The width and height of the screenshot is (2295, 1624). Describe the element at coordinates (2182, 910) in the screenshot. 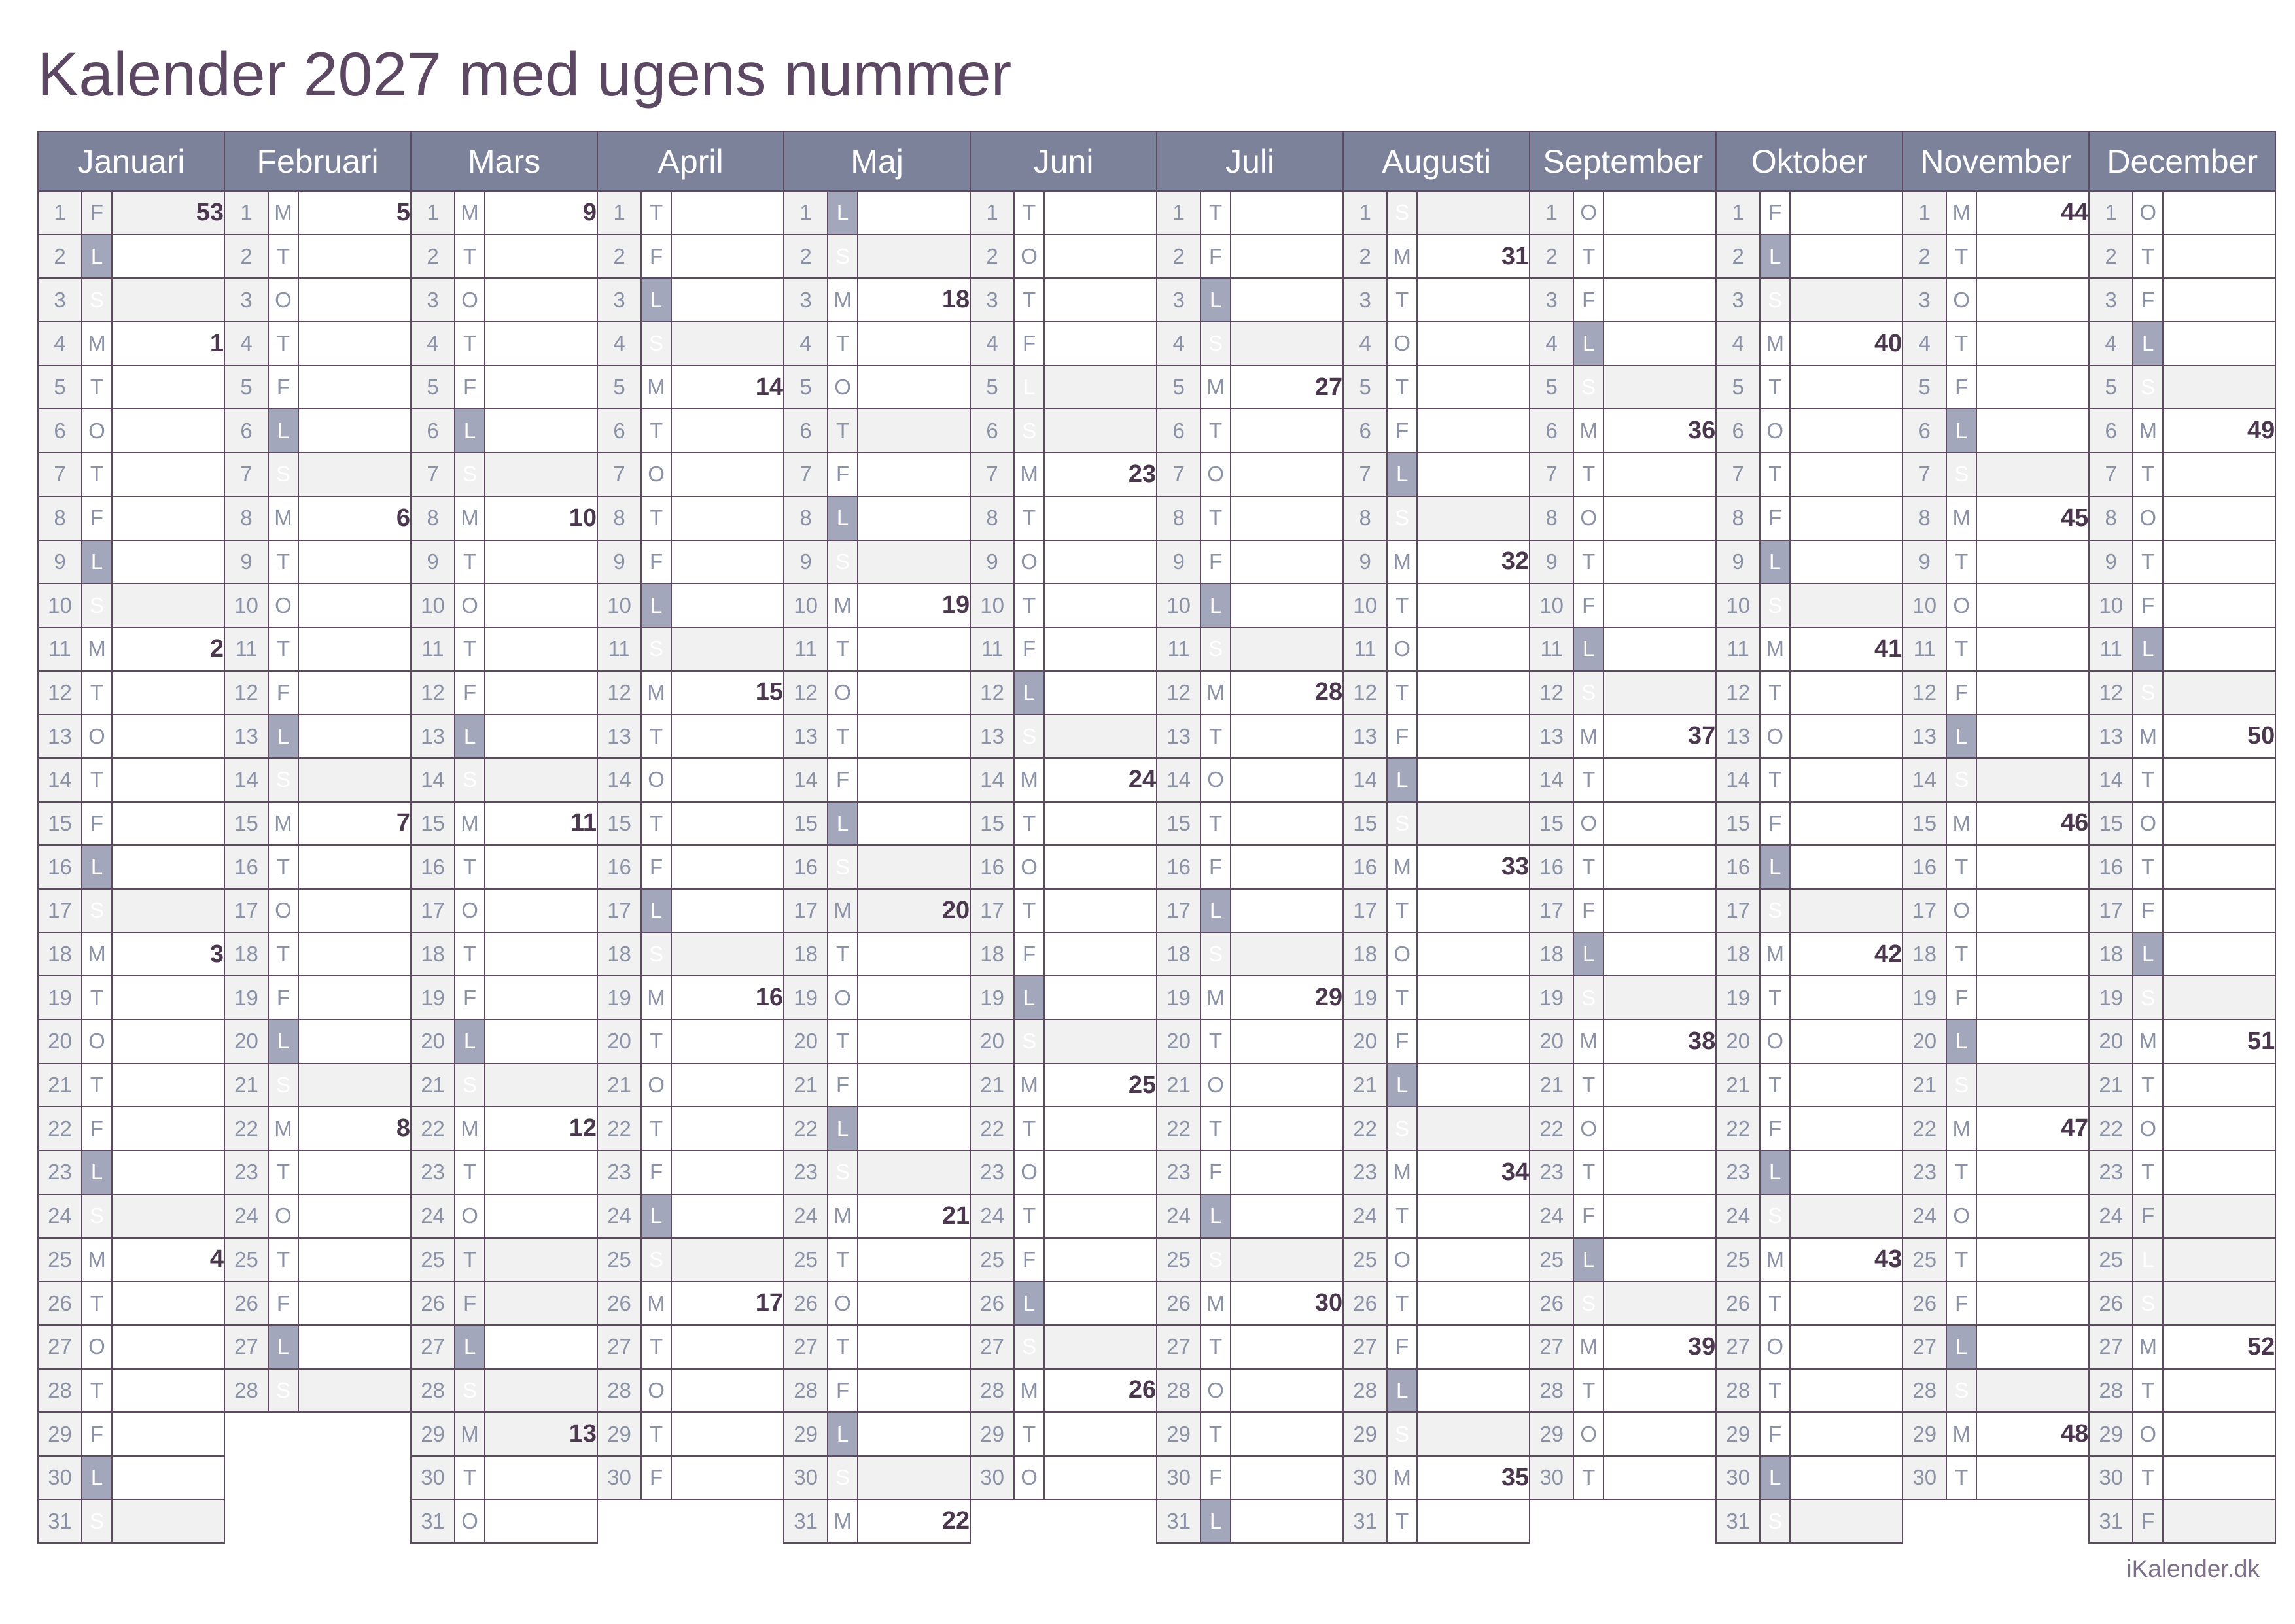

I see `day-row: 17 F` at that location.